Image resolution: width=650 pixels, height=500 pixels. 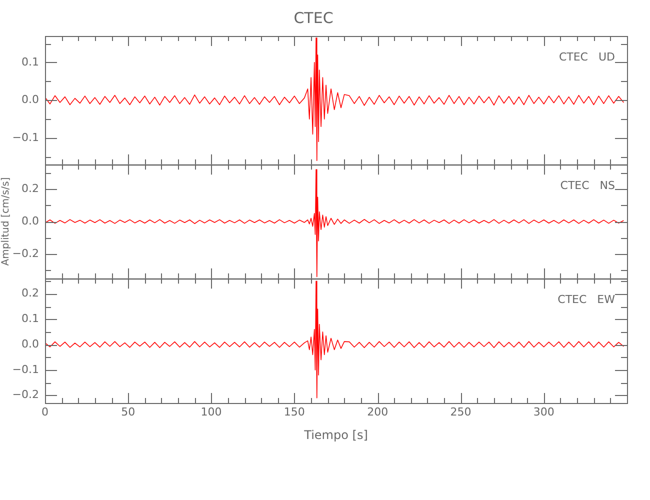 What do you see at coordinates (588, 185) in the screenshot?
I see `annotation: CTEC NS` at bounding box center [588, 185].